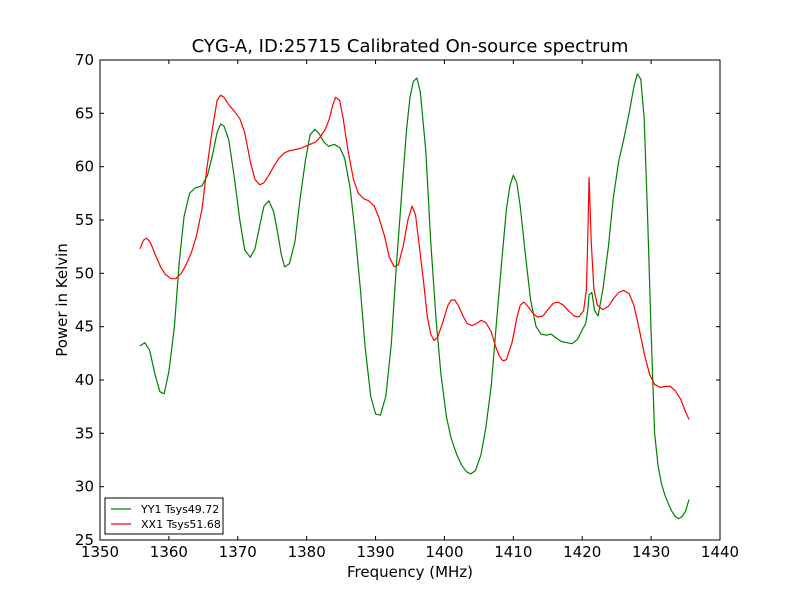  Describe the element at coordinates (410, 572) in the screenshot. I see `x-axis-label: Frequency (MHz)` at that location.